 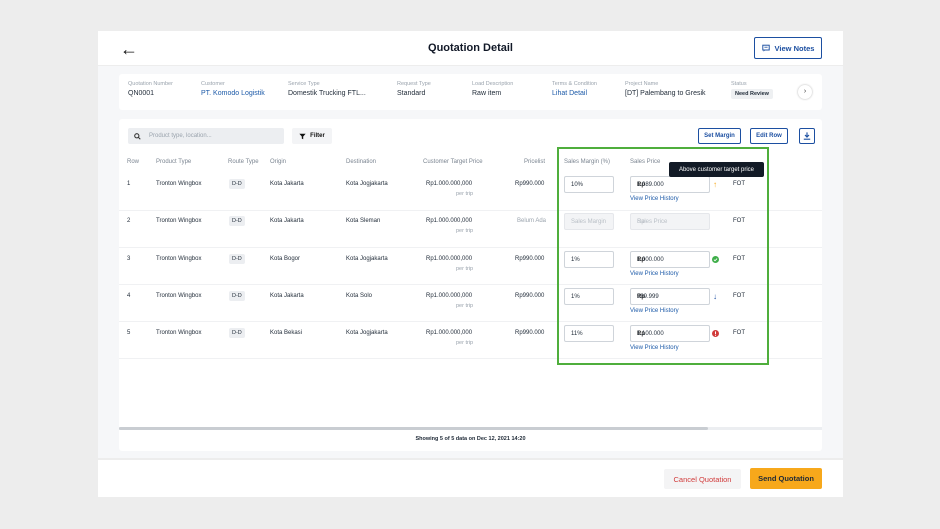 I want to click on customer-link: PT. Komodo Logistik, so click(x=233, y=93).